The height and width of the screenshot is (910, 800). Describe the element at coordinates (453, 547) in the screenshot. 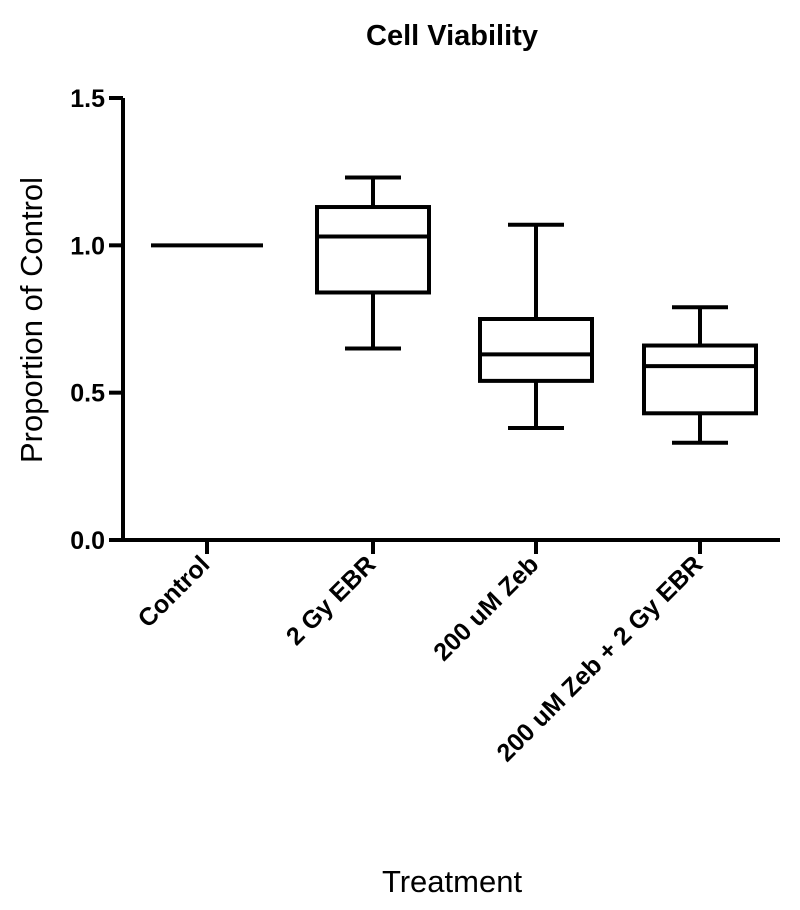

I see `x-ticks` at that location.